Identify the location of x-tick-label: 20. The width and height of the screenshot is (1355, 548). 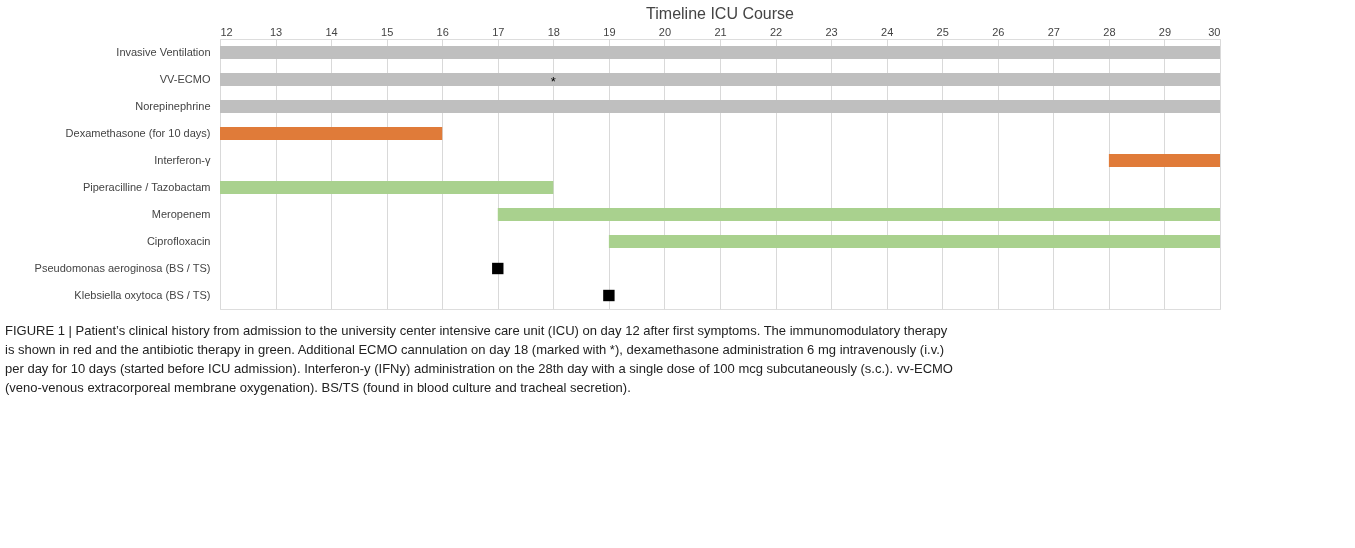
(665, 31).